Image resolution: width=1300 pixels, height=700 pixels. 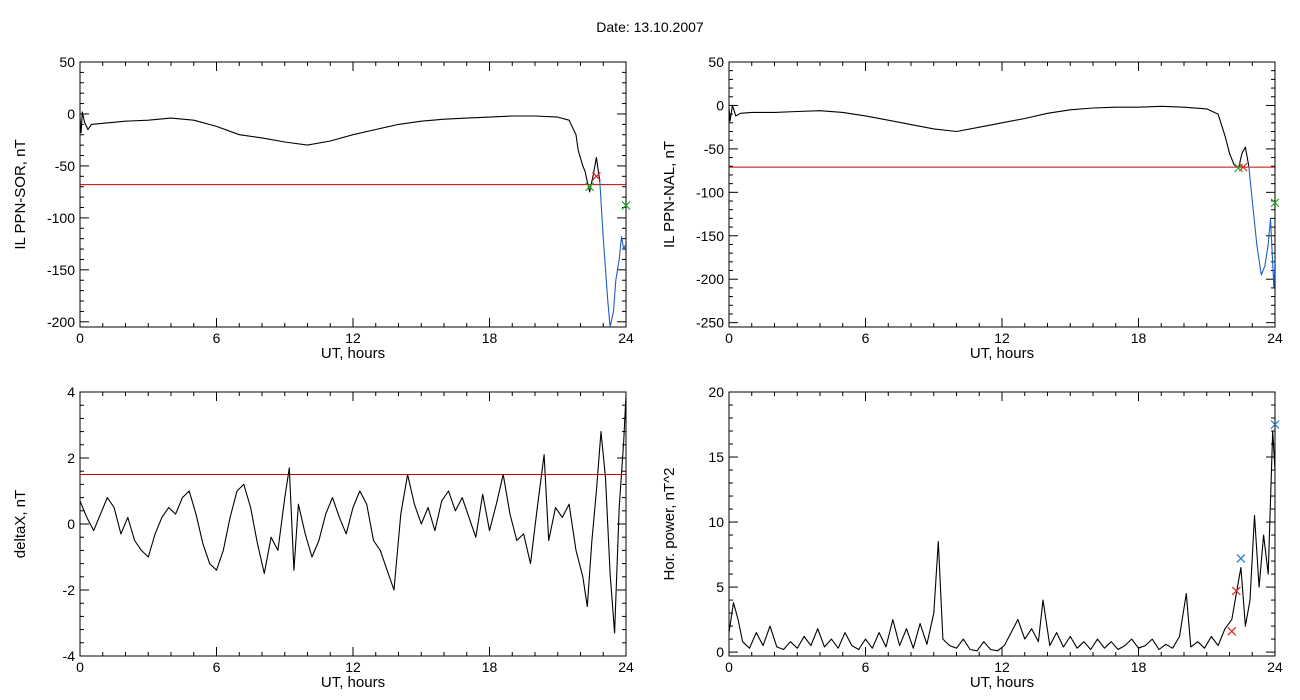 What do you see at coordinates (20, 524) in the screenshot?
I see `y-axis-label: deltaX, nT` at bounding box center [20, 524].